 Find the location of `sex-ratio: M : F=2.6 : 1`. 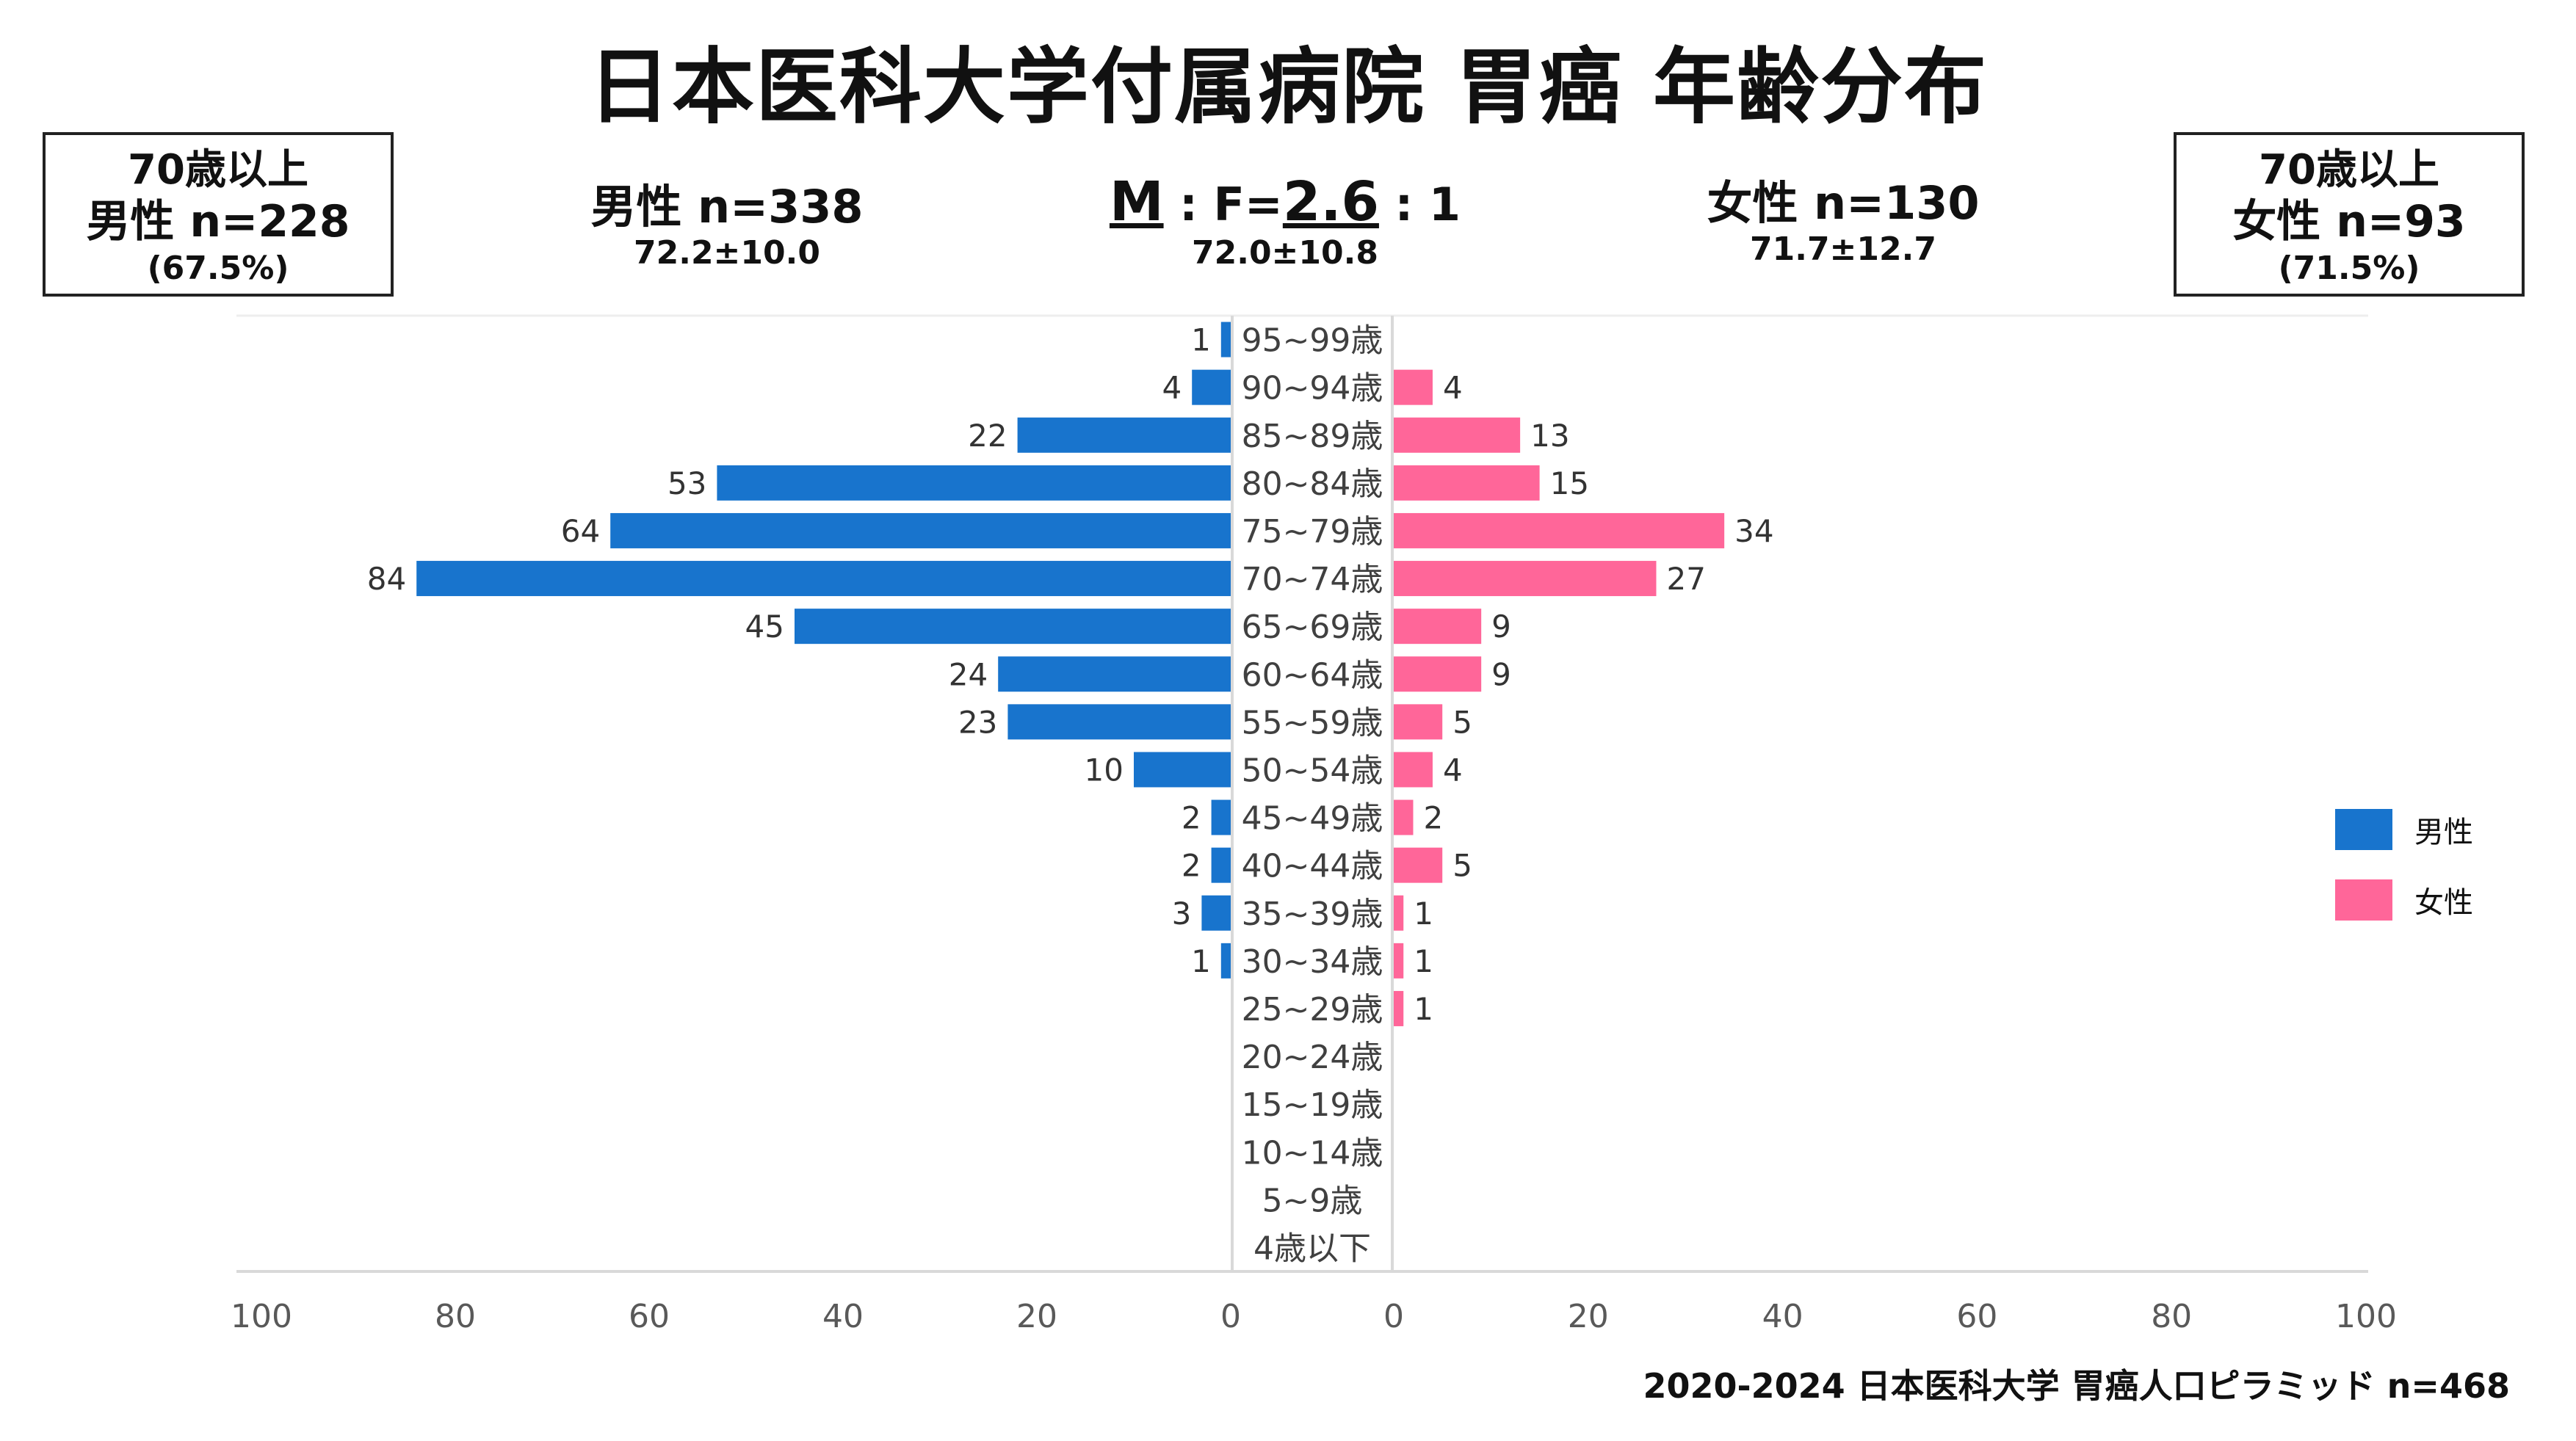

sex-ratio: M : F=2.6 : 1 is located at coordinates (1285, 204).